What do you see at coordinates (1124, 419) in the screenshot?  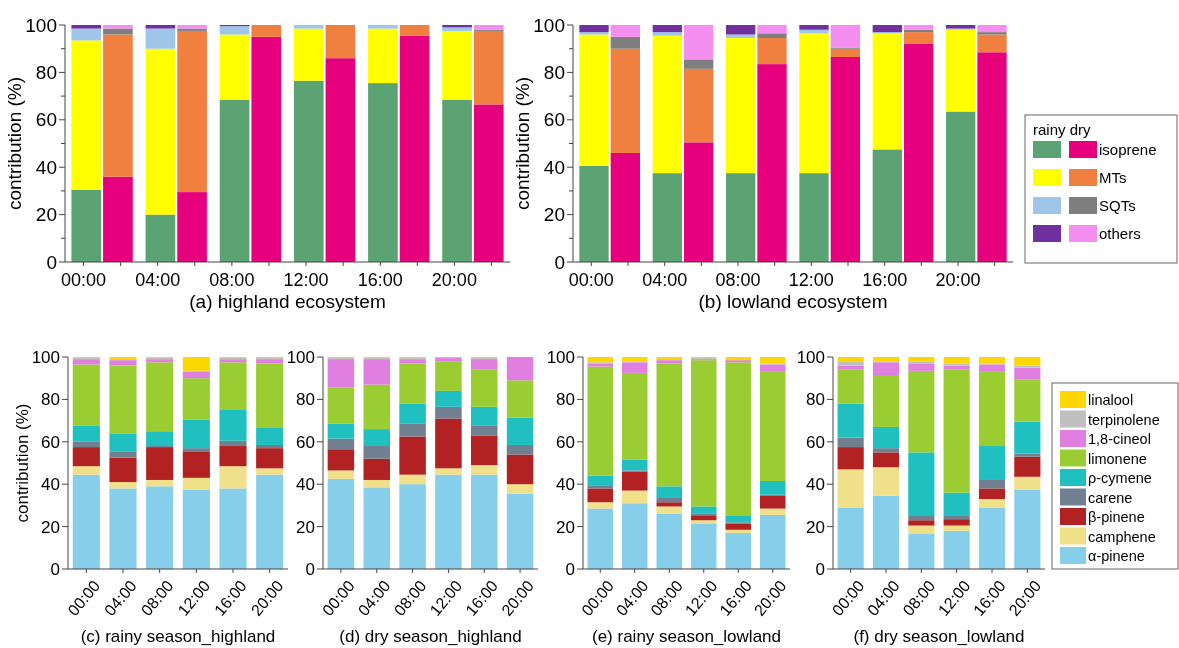 I see `legend-label: terpinolene` at bounding box center [1124, 419].